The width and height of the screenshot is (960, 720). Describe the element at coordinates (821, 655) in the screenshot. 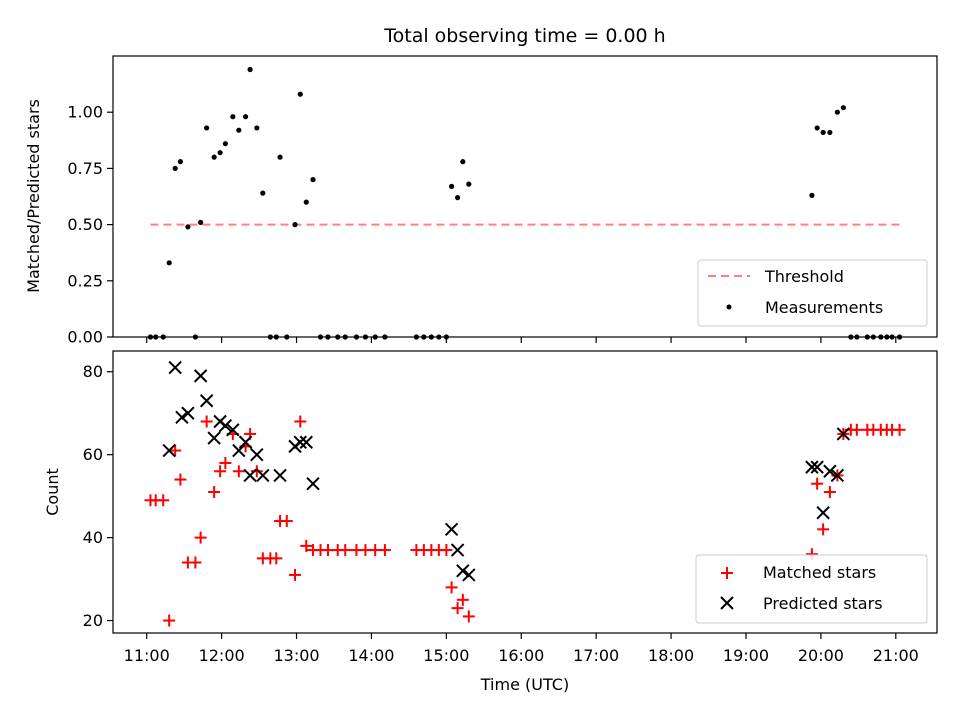

I see `x-tick-label: 20:00` at that location.